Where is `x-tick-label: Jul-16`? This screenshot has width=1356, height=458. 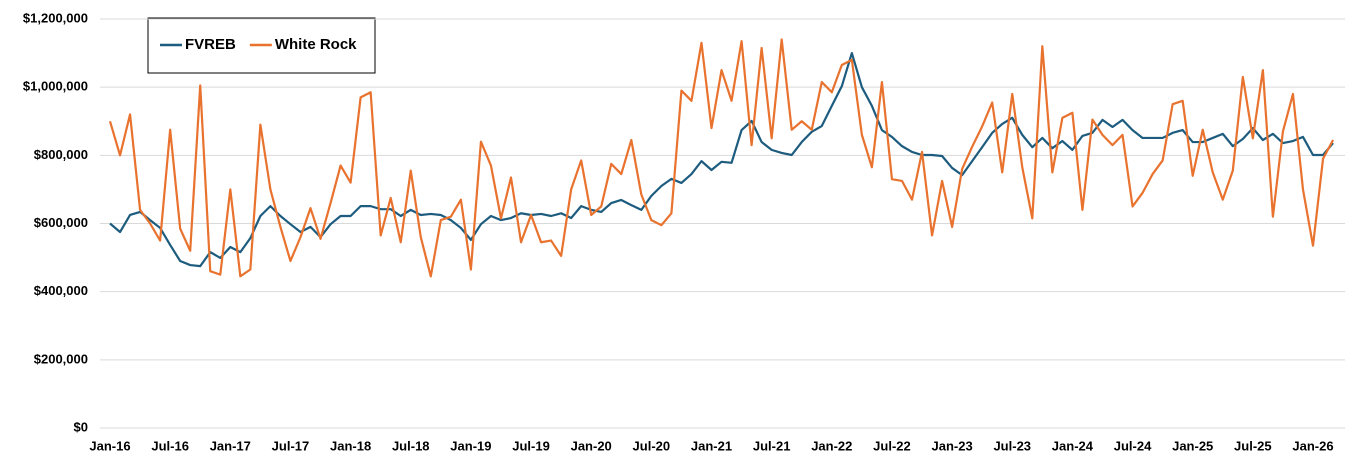 x-tick-label: Jul-16 is located at coordinates (170, 445).